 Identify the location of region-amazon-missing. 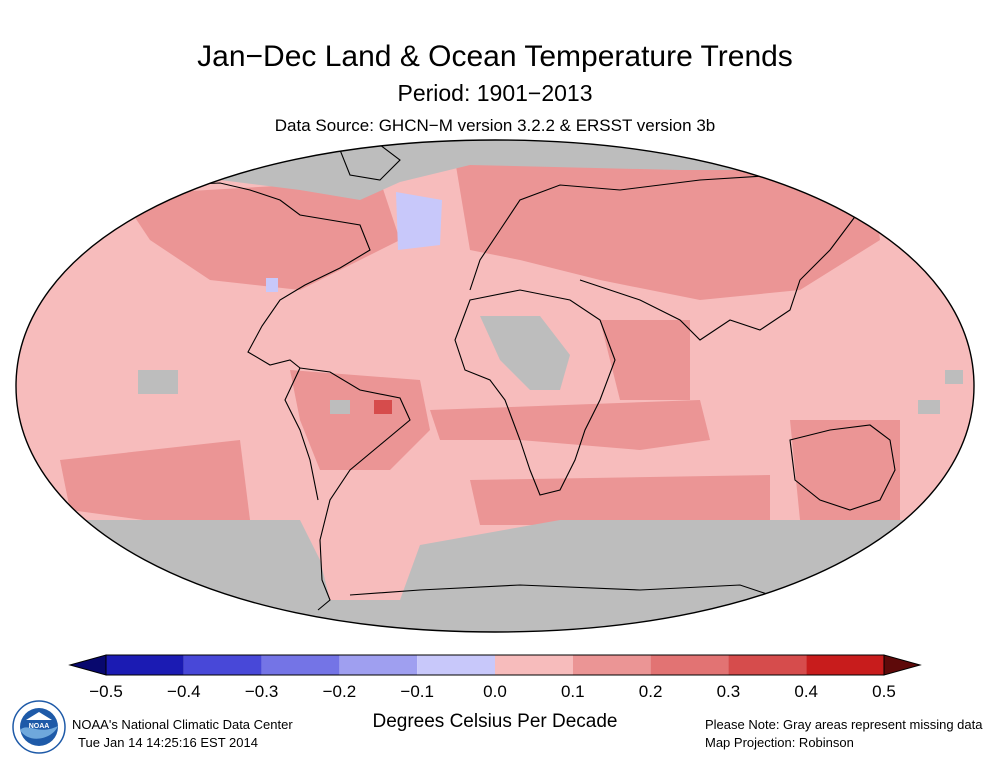
(340, 407).